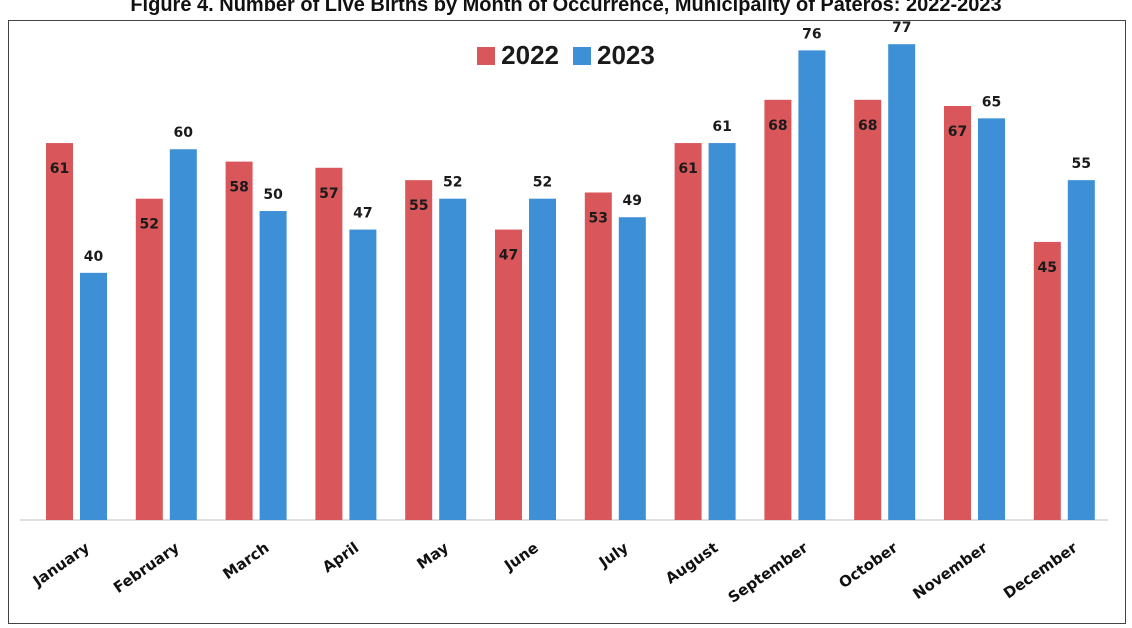 The width and height of the screenshot is (1132, 628). Describe the element at coordinates (146, 567) in the screenshot. I see `tick-label-february: February` at that location.